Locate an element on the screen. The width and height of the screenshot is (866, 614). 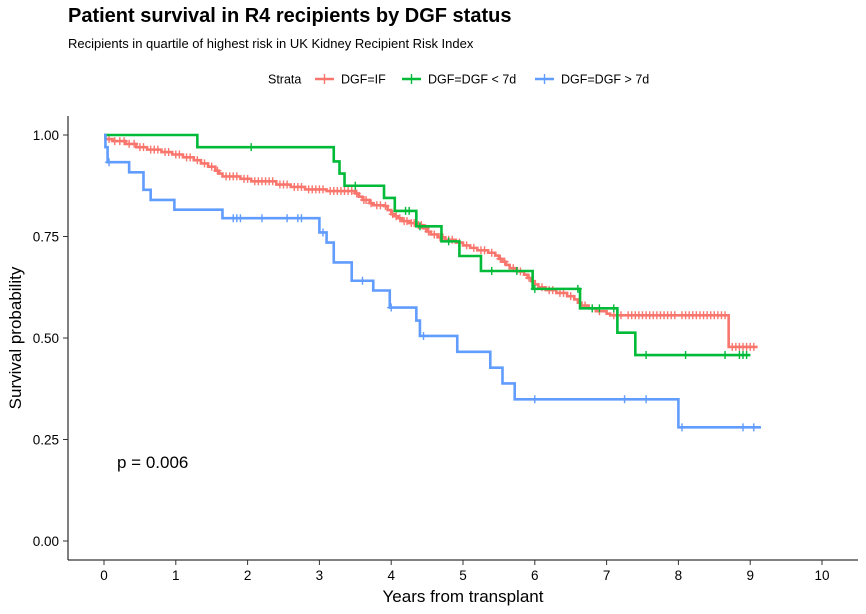
x-tick-label: 2 is located at coordinates (248, 575).